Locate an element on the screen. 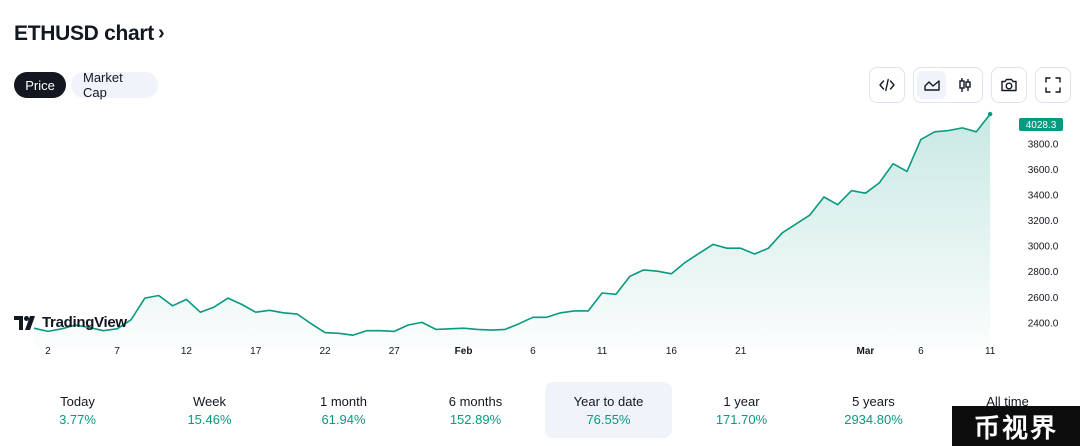 The height and width of the screenshot is (446, 1080). period-week: Week 15.46% is located at coordinates (209, 410).